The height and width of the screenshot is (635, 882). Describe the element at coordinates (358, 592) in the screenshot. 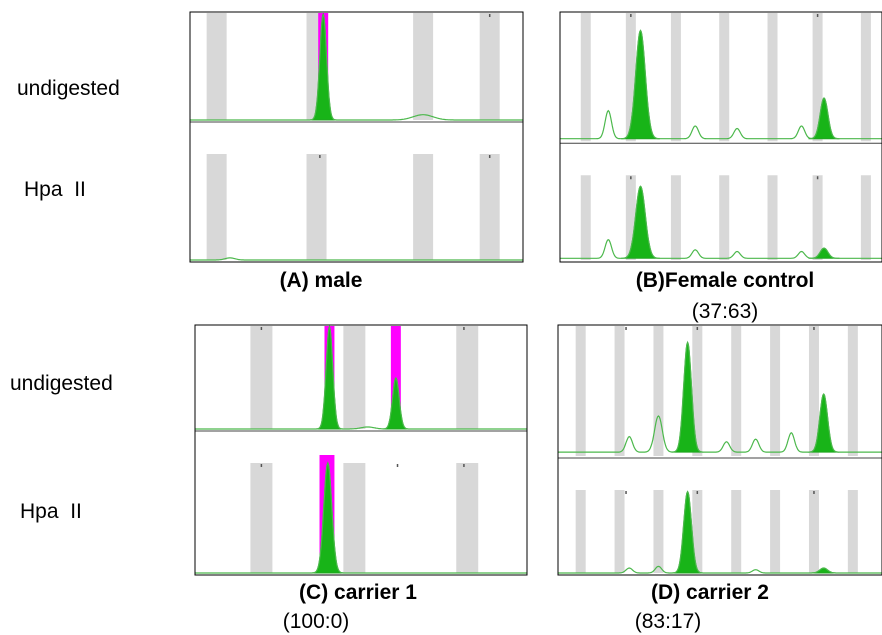

I see `caption-c-carrier-1: (C) carrier 1` at that location.